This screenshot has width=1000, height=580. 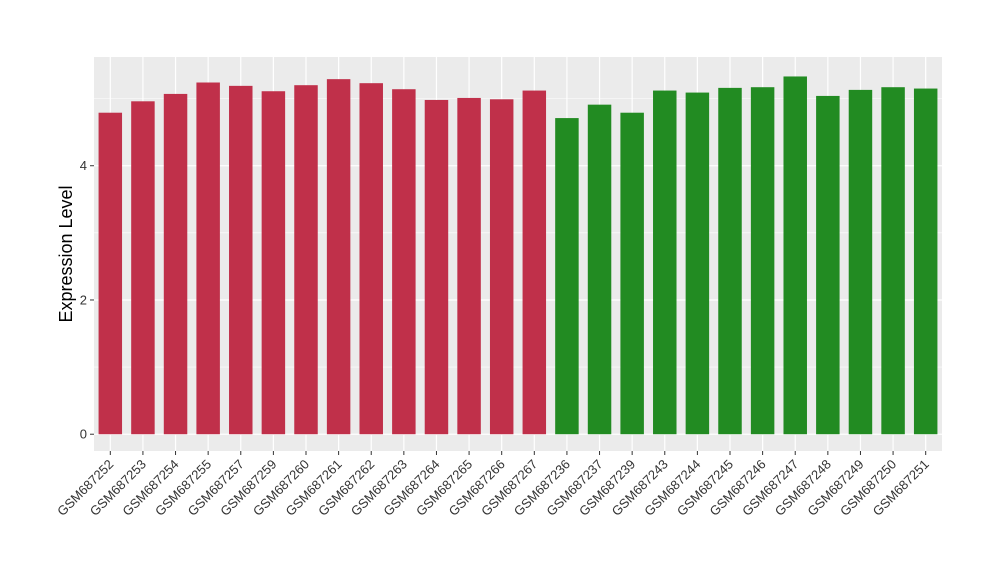 What do you see at coordinates (143, 268) in the screenshot?
I see `bar-GSM687253` at bounding box center [143, 268].